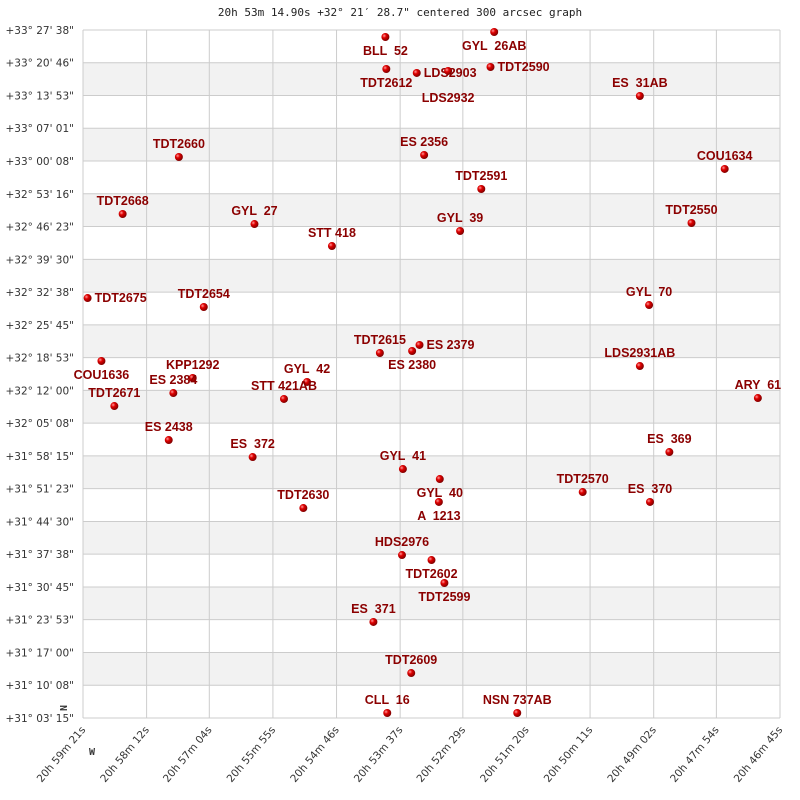 Image resolution: width=800 pixels, height=800 pixels. What do you see at coordinates (332, 238) in the screenshot?
I see `star-marker: STT 418` at bounding box center [332, 238].